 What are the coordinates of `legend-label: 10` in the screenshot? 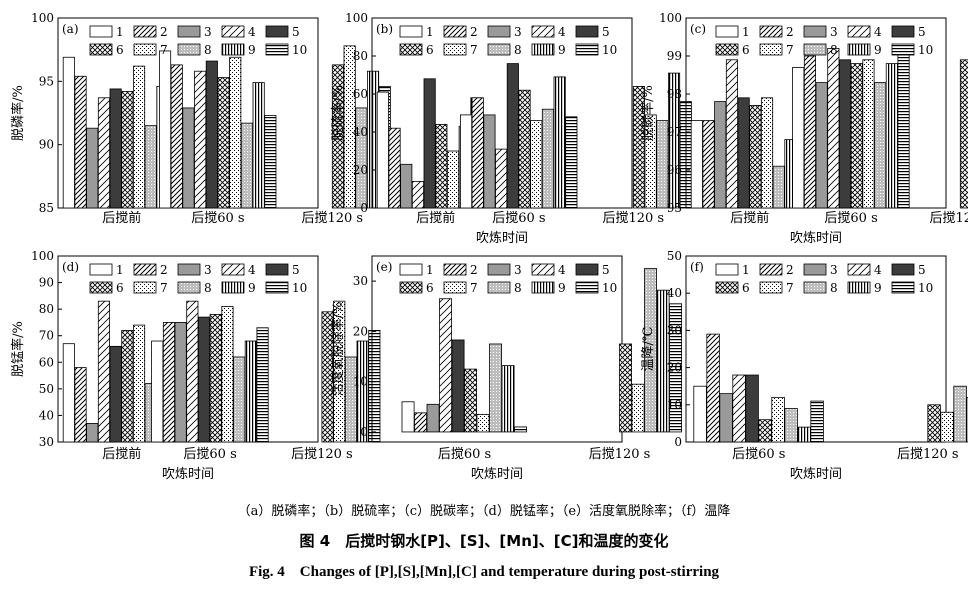 It's located at (925, 288).